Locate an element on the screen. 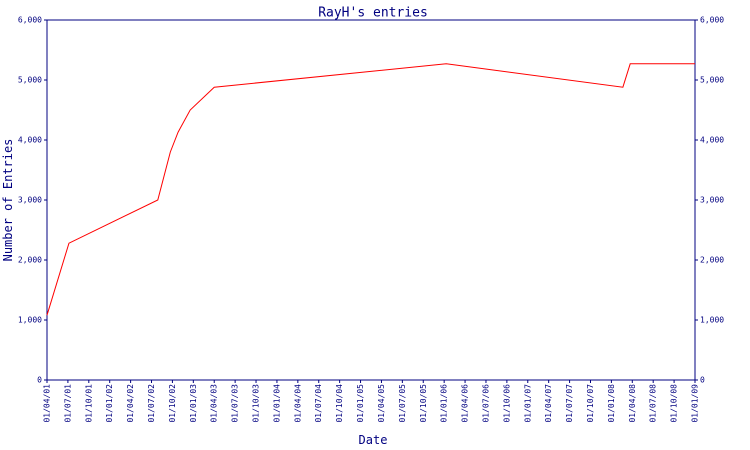 The image size is (750, 450). y-tick-label: 4,000 is located at coordinates (30, 140).